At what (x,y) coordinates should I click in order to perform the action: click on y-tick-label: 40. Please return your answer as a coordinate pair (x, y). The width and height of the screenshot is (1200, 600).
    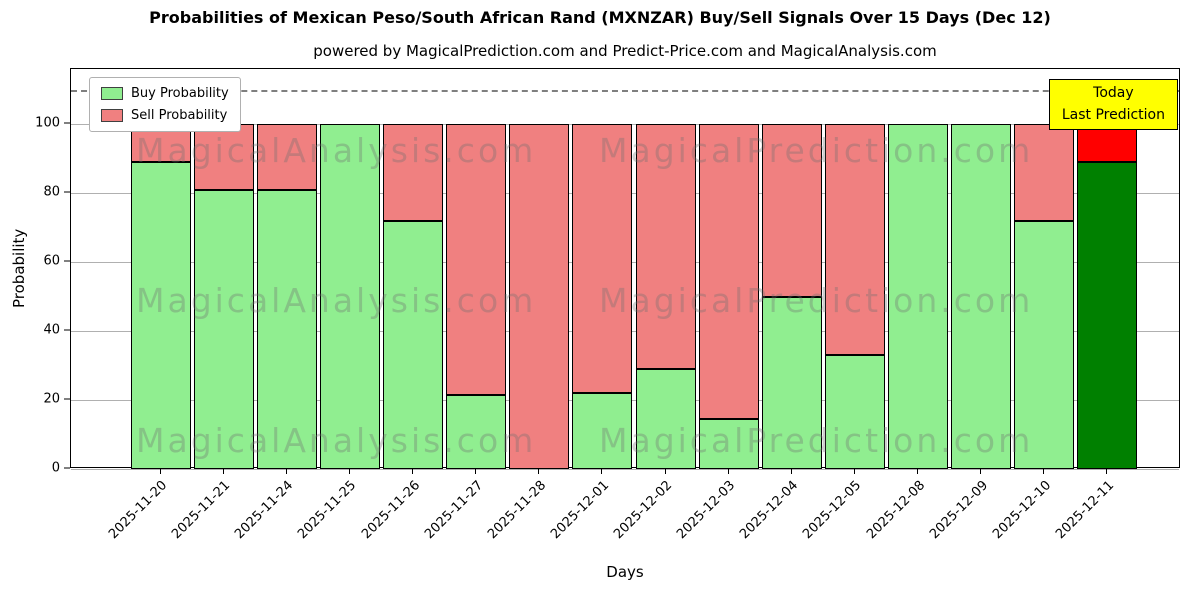
    Looking at the image, I should click on (51, 330).